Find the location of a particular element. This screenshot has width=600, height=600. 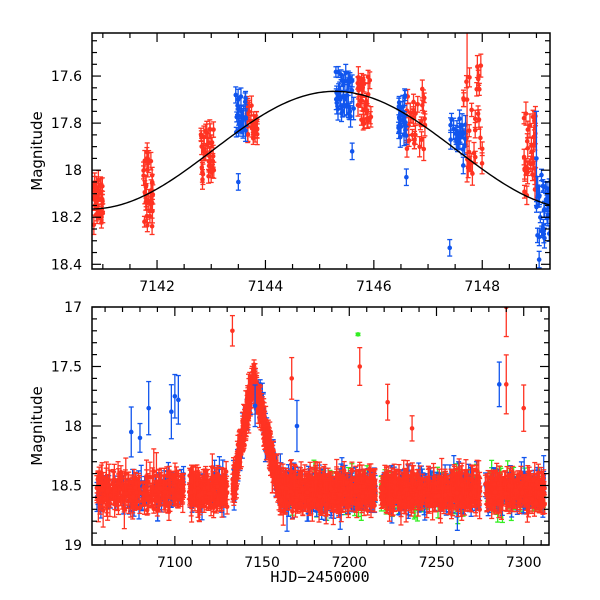

y-tick-label: 18.4 is located at coordinates (66, 265).